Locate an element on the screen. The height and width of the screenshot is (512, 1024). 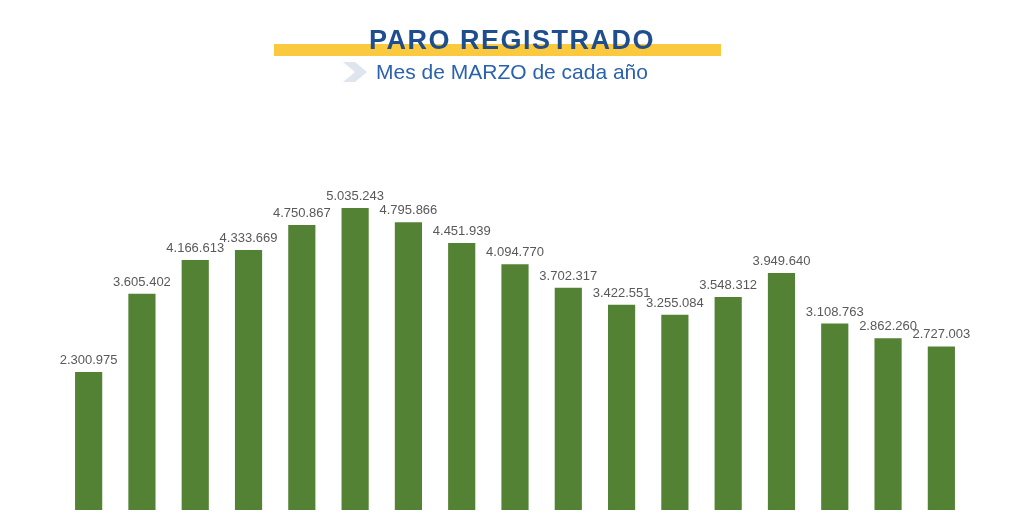
data-label: 4.795.866 is located at coordinates (408, 210).